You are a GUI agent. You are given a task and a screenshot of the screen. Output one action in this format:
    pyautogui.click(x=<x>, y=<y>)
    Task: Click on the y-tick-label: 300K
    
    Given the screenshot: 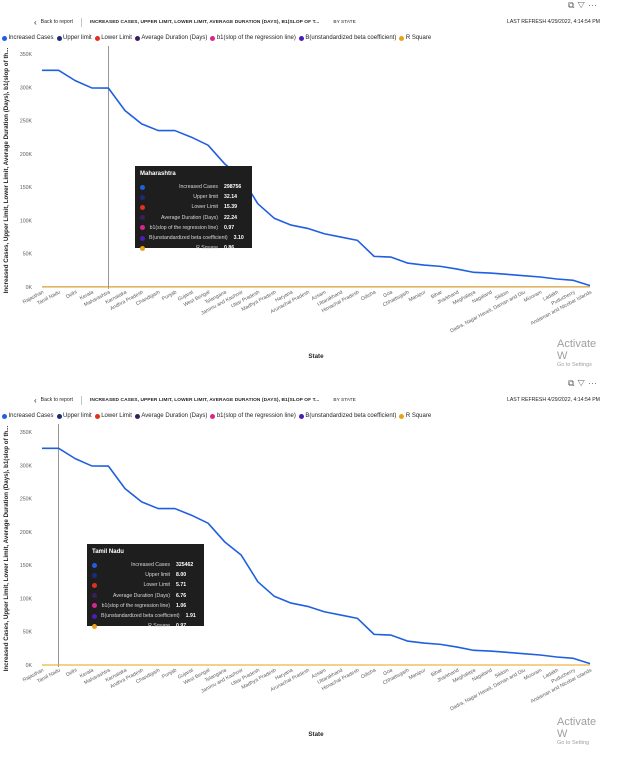 What is the action you would take?
    pyautogui.click(x=26, y=466)
    